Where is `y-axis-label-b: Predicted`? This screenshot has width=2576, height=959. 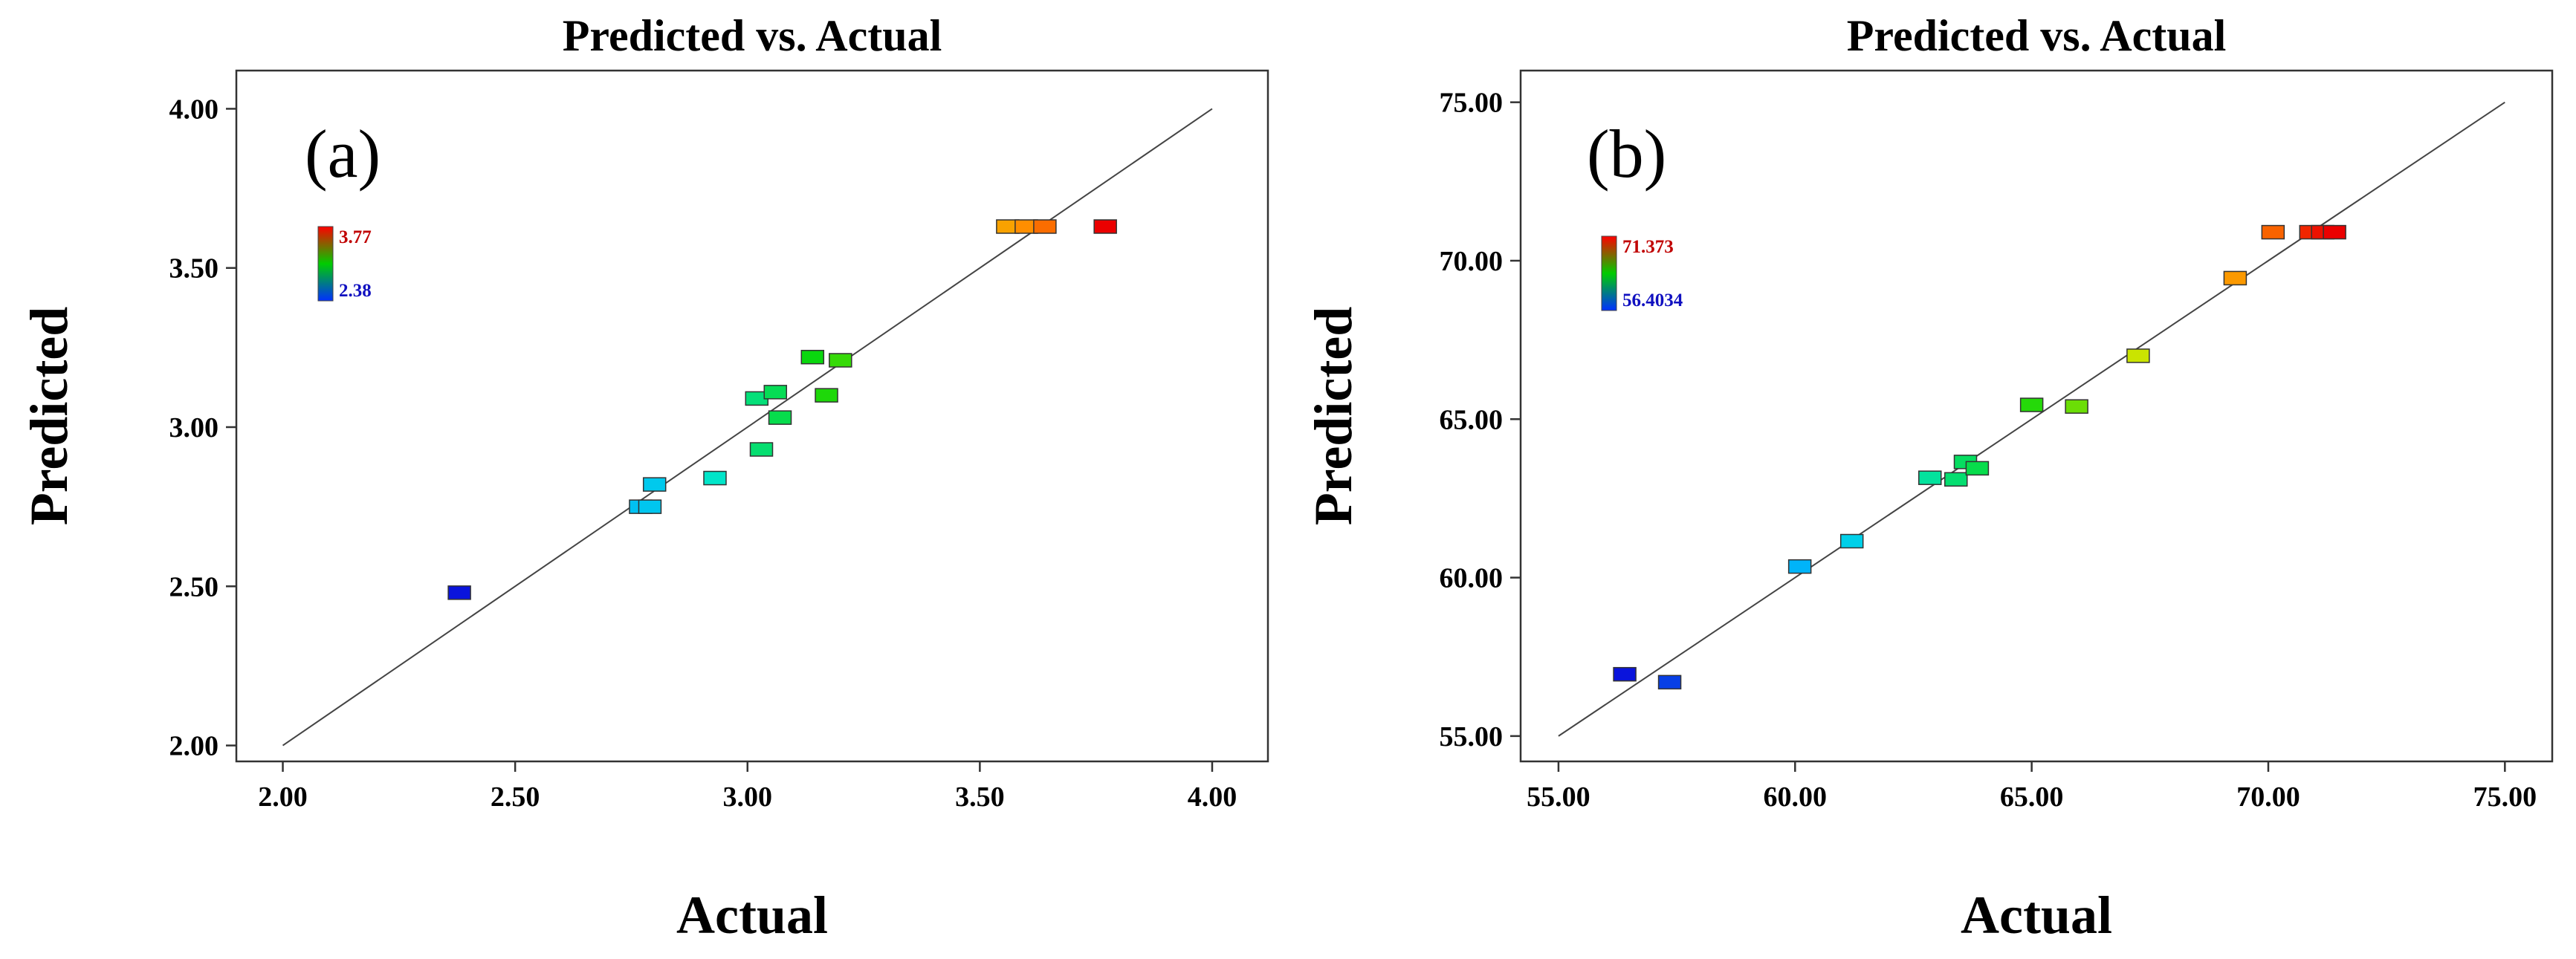 y-axis-label-b: Predicted is located at coordinates (1333, 416).